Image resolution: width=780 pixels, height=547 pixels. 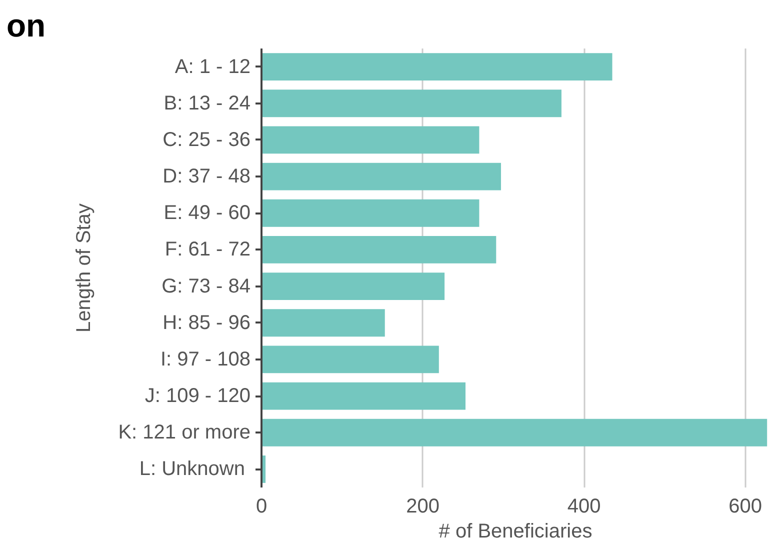 What do you see at coordinates (206, 139) in the screenshot?
I see `y-tick-label: C: 25 - 36` at bounding box center [206, 139].